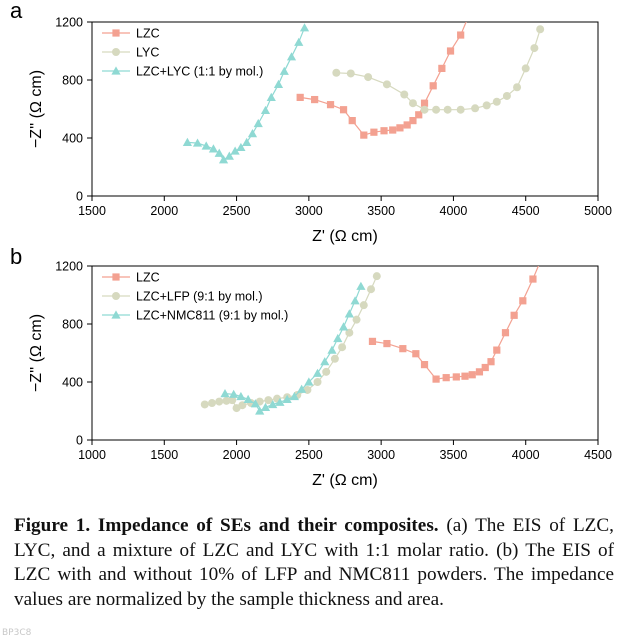 The image size is (622, 643). I want to click on legend-label: LYC, so click(147, 53).